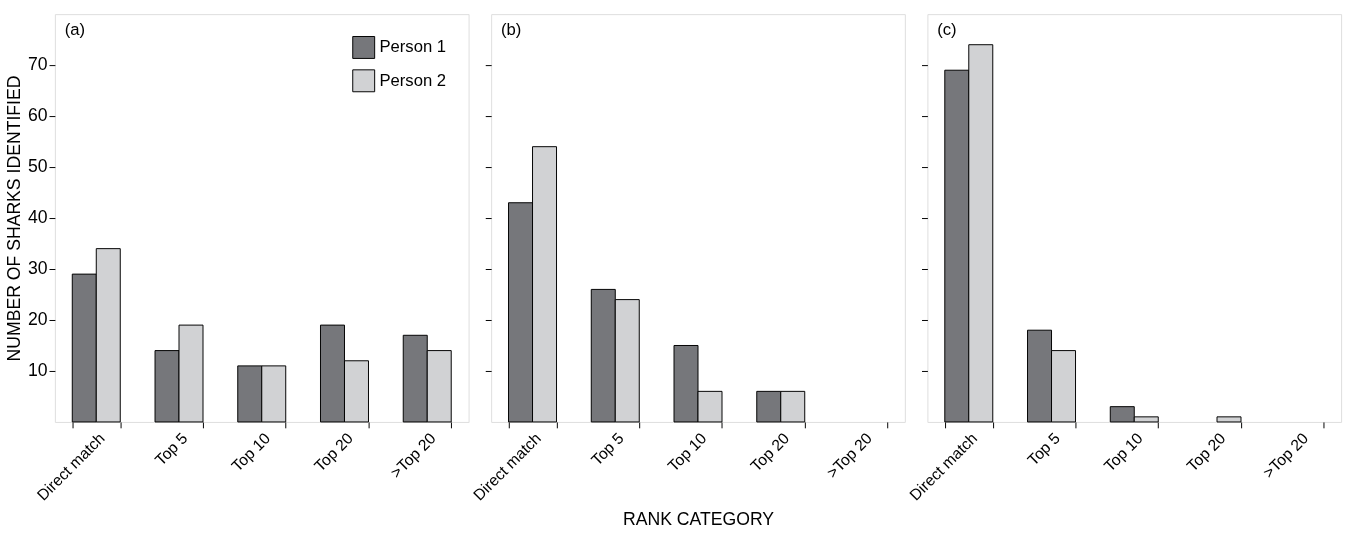  Describe the element at coordinates (37, 166) in the screenshot. I see `y-tick-label: 50` at that location.